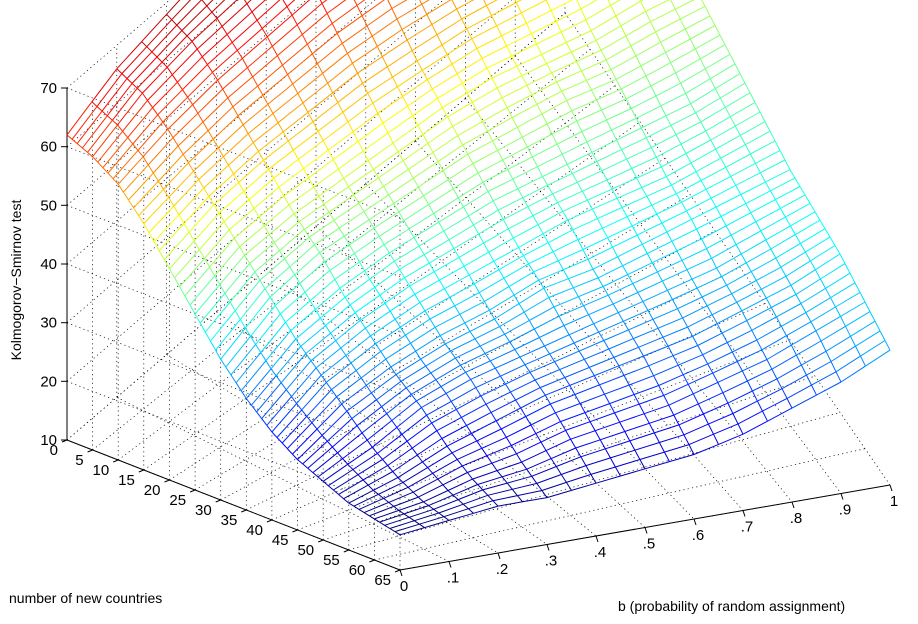 This screenshot has width=918, height=624. Describe the element at coordinates (620, 504) in the screenshot. I see `floor-grid-line` at that location.